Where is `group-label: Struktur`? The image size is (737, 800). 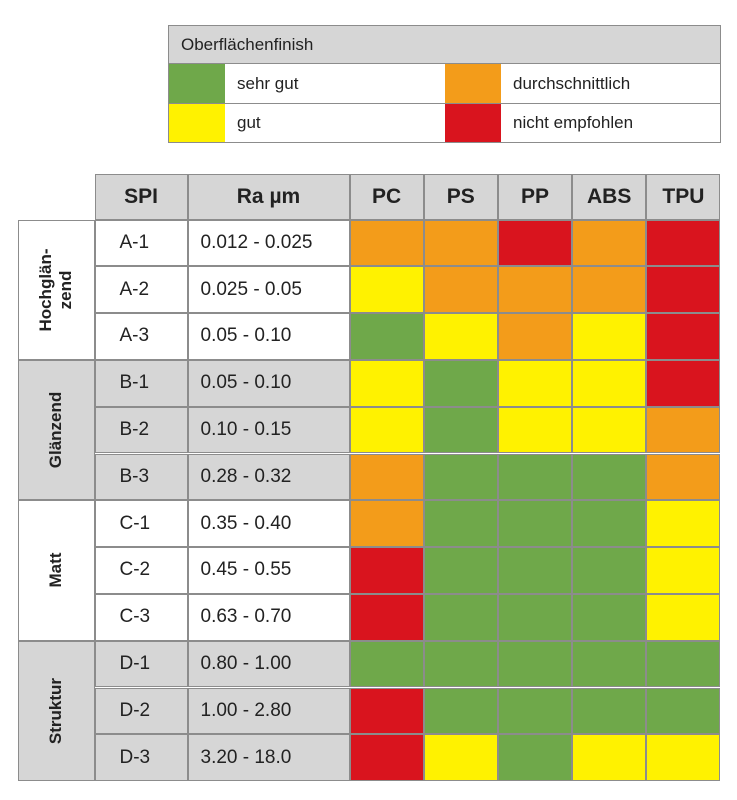 group-label: Struktur is located at coordinates (56, 711).